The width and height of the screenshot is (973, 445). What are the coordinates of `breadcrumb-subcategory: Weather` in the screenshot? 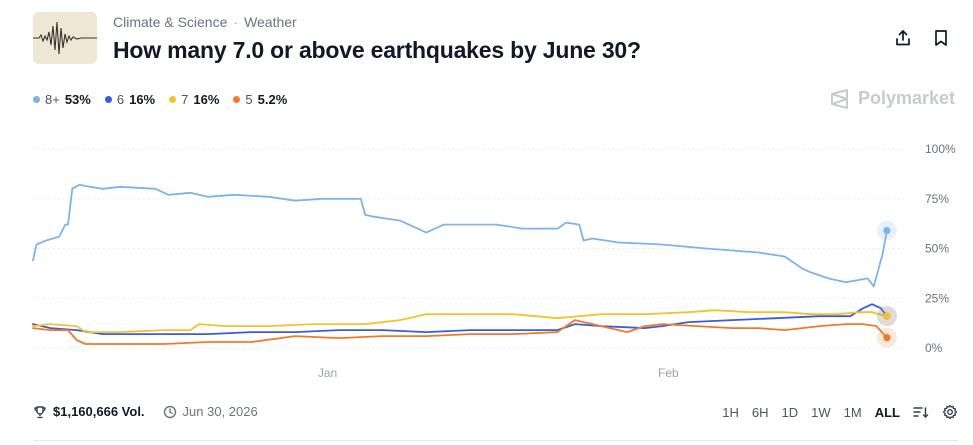 It's located at (270, 22).